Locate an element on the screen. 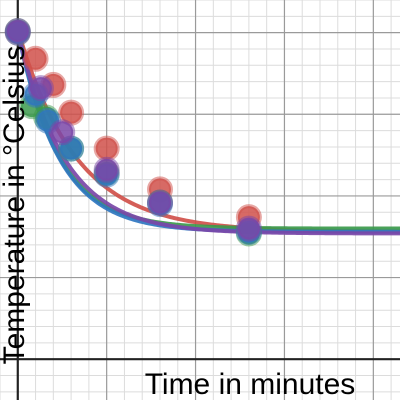  y-axis-title: Temperature in °Celsius is located at coordinates (15, 205).